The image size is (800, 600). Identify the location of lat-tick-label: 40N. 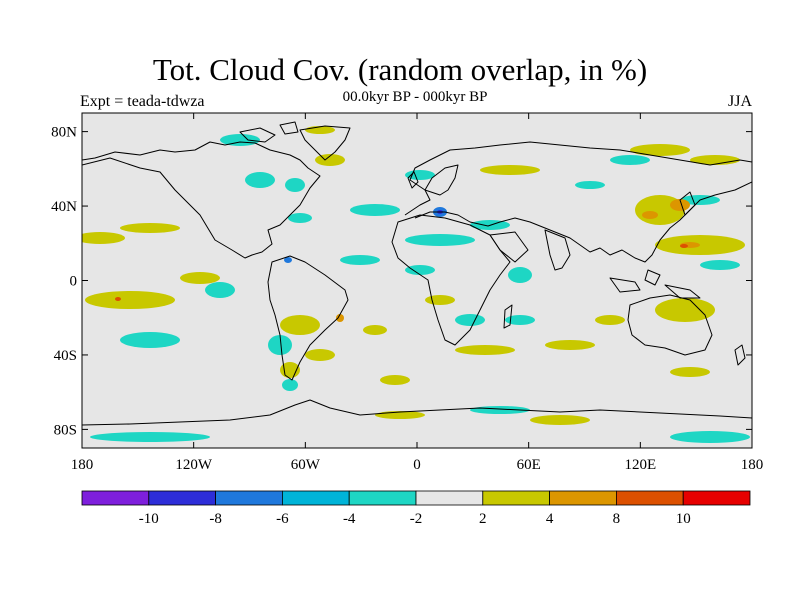
(64, 207).